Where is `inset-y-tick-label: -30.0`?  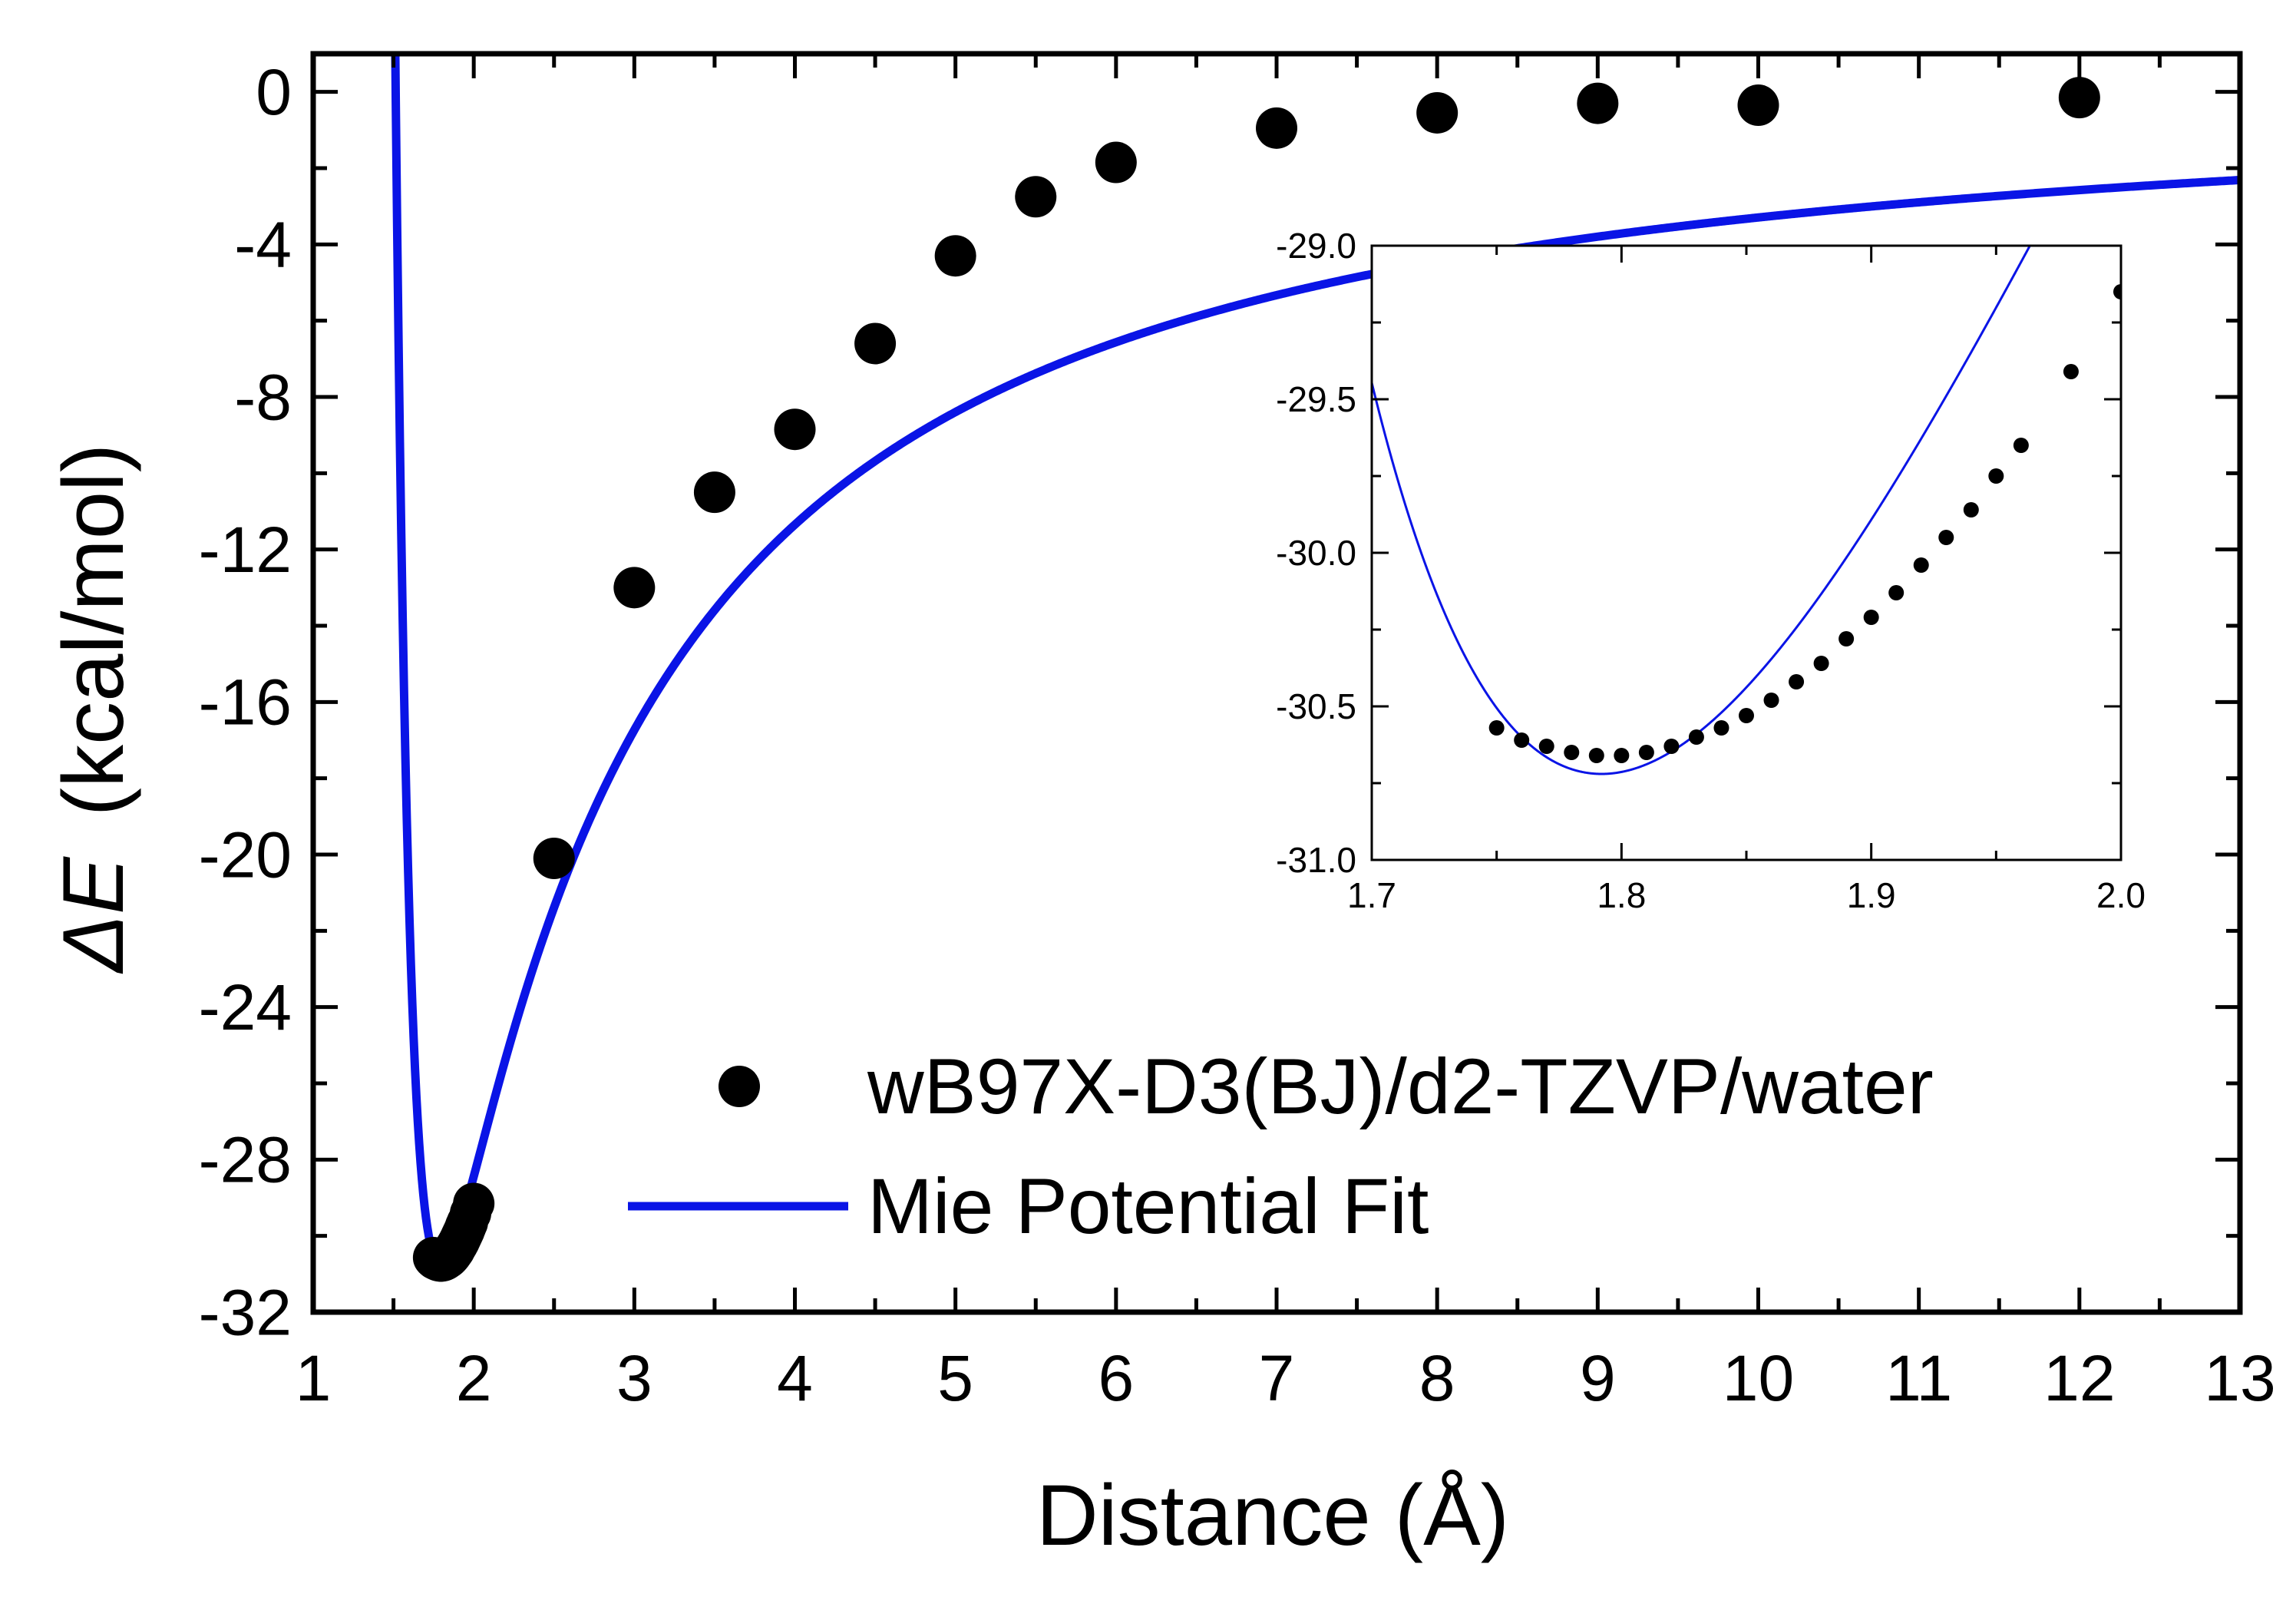
inset-y-tick-label: -30.0 is located at coordinates (1316, 553).